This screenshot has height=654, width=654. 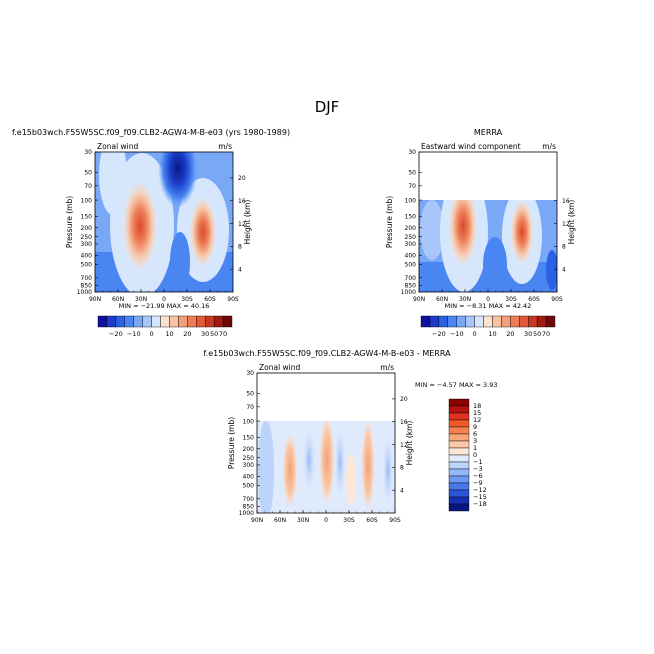 What do you see at coordinates (510, 334) in the screenshot?
I see `colorbar-label: 20` at bounding box center [510, 334].